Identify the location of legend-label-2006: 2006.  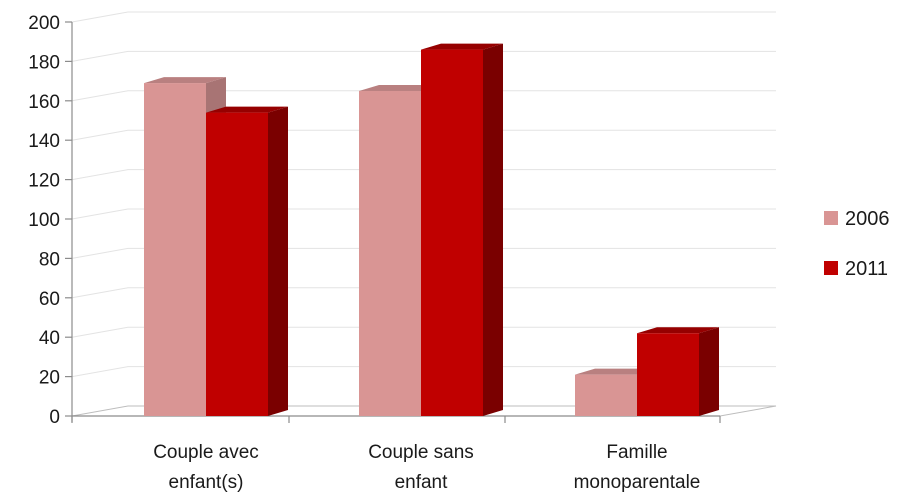
(867, 219).